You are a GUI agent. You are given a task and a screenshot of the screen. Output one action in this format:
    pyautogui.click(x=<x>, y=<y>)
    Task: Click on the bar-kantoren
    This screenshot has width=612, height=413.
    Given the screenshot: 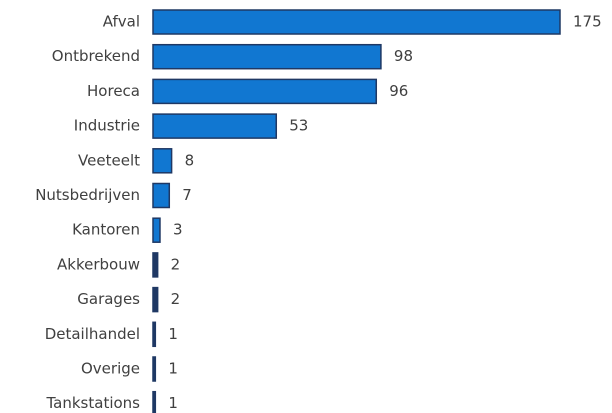 What is the action you would take?
    pyautogui.click(x=156, y=230)
    